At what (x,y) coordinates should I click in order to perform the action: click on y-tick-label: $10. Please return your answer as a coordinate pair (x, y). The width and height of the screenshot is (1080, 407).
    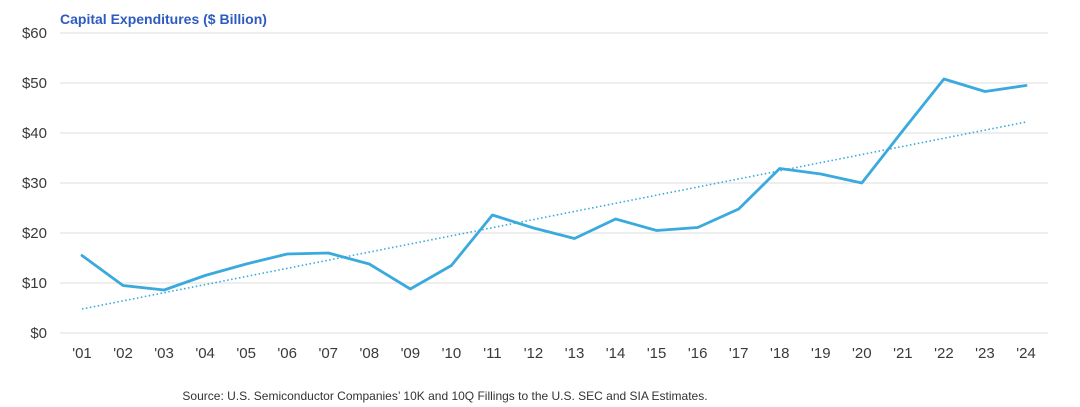
    Looking at the image, I should click on (34, 283).